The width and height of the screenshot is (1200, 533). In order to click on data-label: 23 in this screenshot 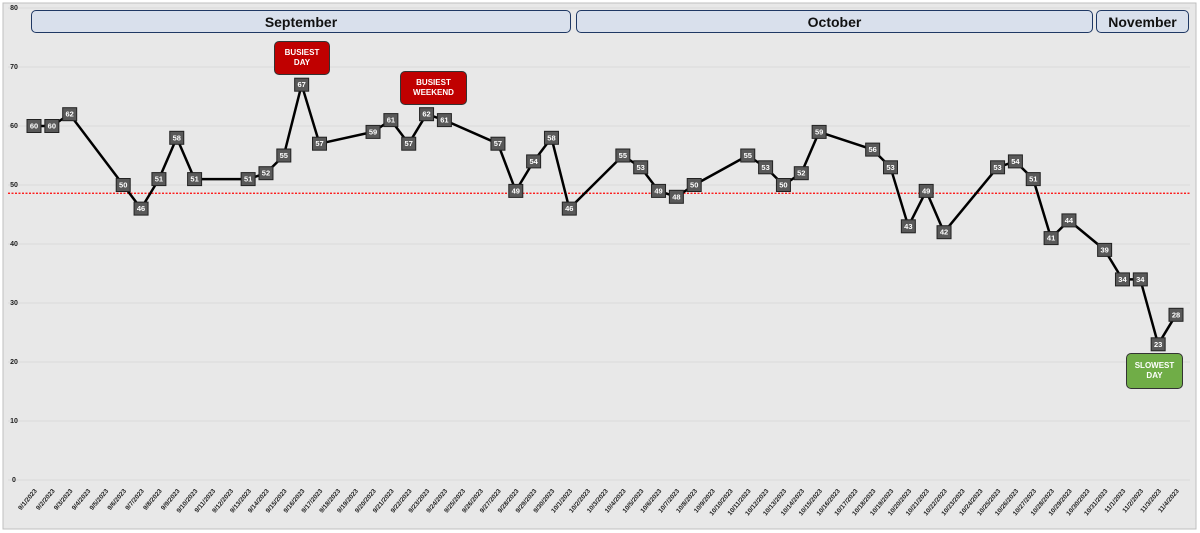, I will do `click(1158, 344)`.